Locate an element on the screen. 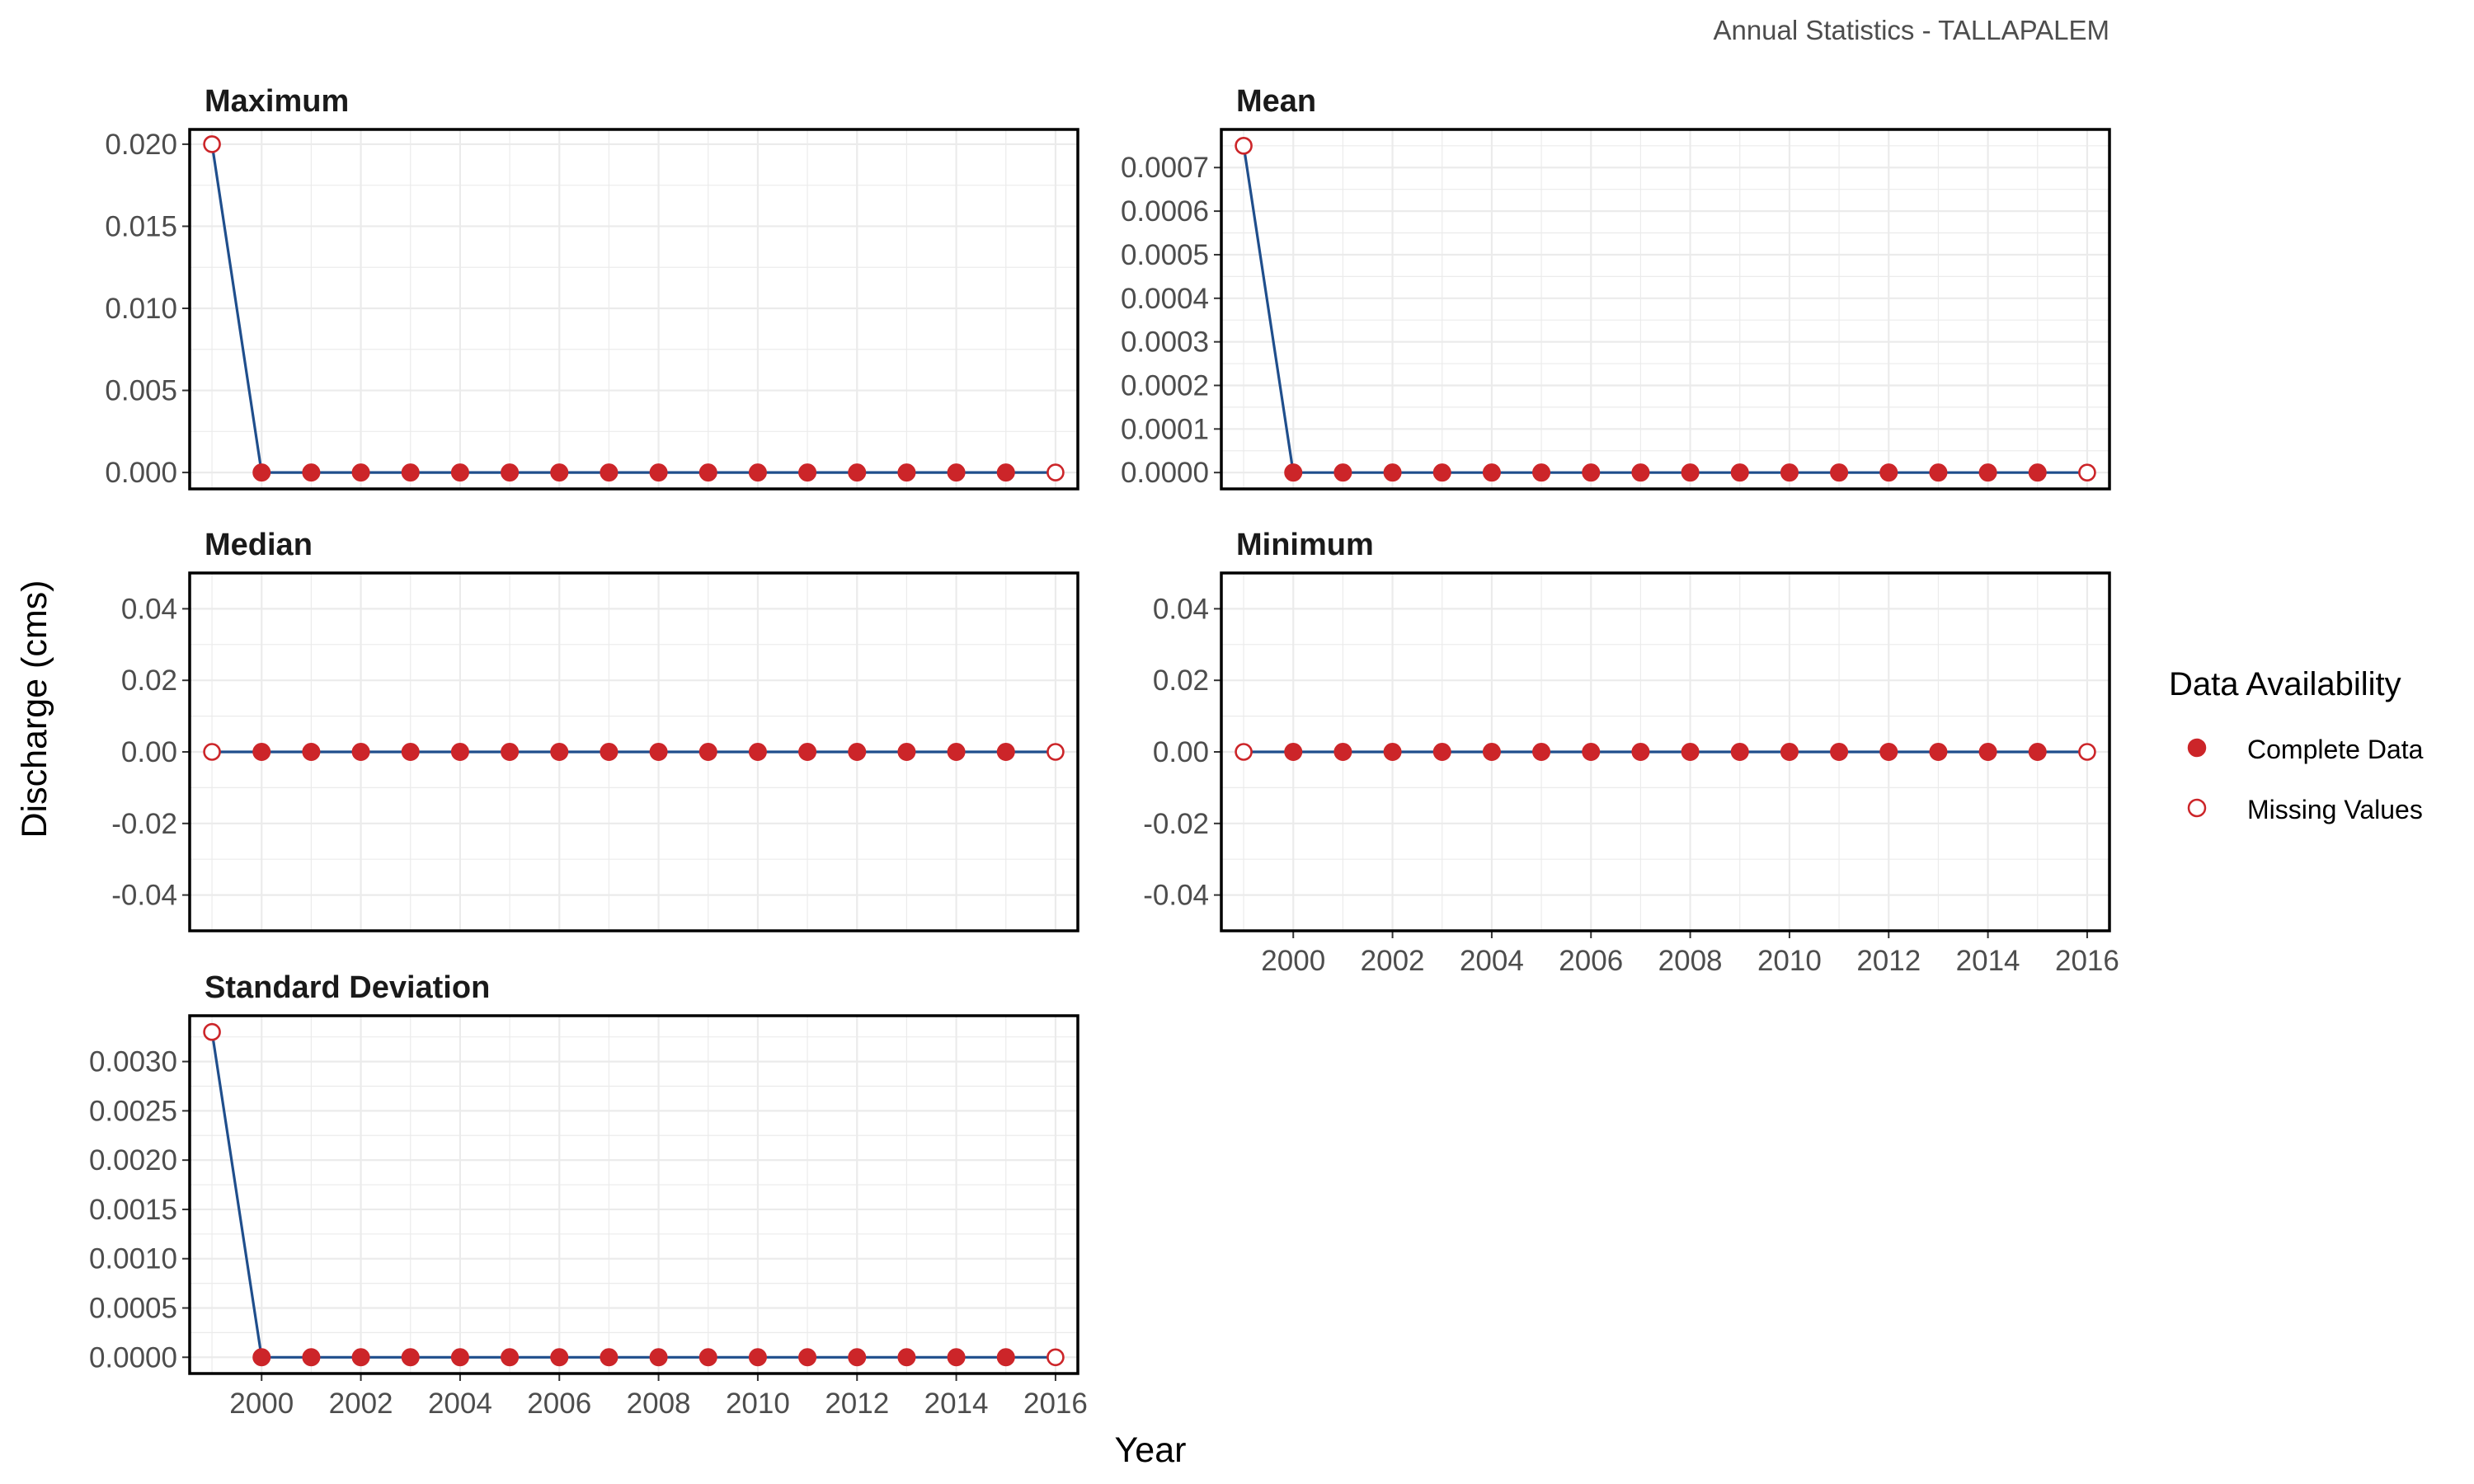 This screenshot has width=2474, height=1484. y-tick-label: -0.02 is located at coordinates (1176, 824).